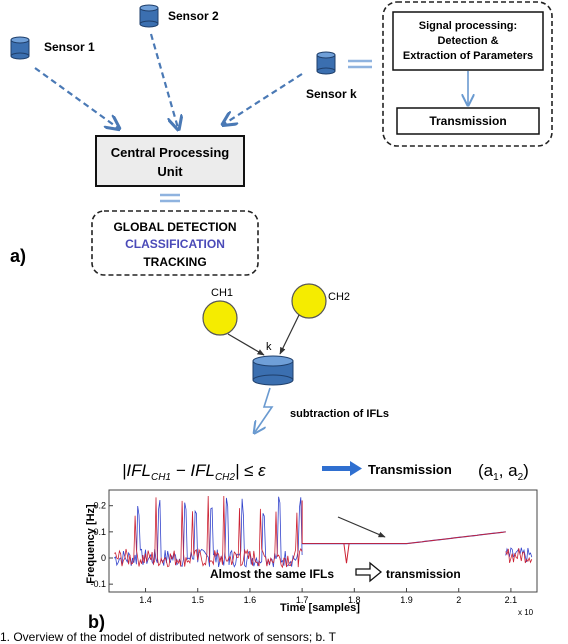 The height and width of the screenshot is (644, 568). I want to click on plot-ylabel: Frequency [Hz], so click(91, 544).